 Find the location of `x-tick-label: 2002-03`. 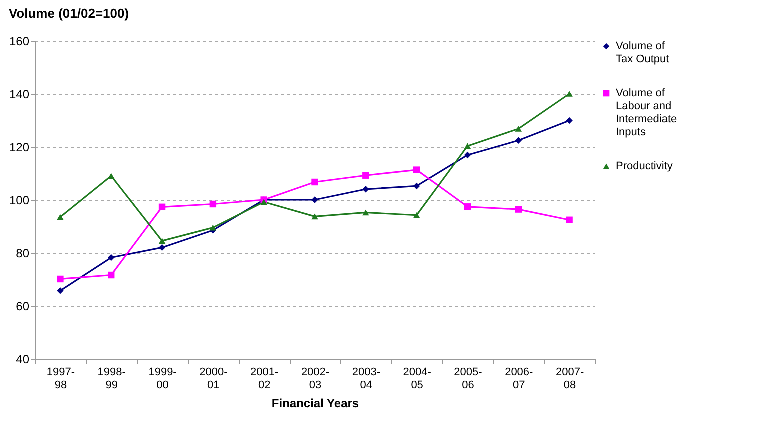

x-tick-label: 2002-03 is located at coordinates (315, 379).